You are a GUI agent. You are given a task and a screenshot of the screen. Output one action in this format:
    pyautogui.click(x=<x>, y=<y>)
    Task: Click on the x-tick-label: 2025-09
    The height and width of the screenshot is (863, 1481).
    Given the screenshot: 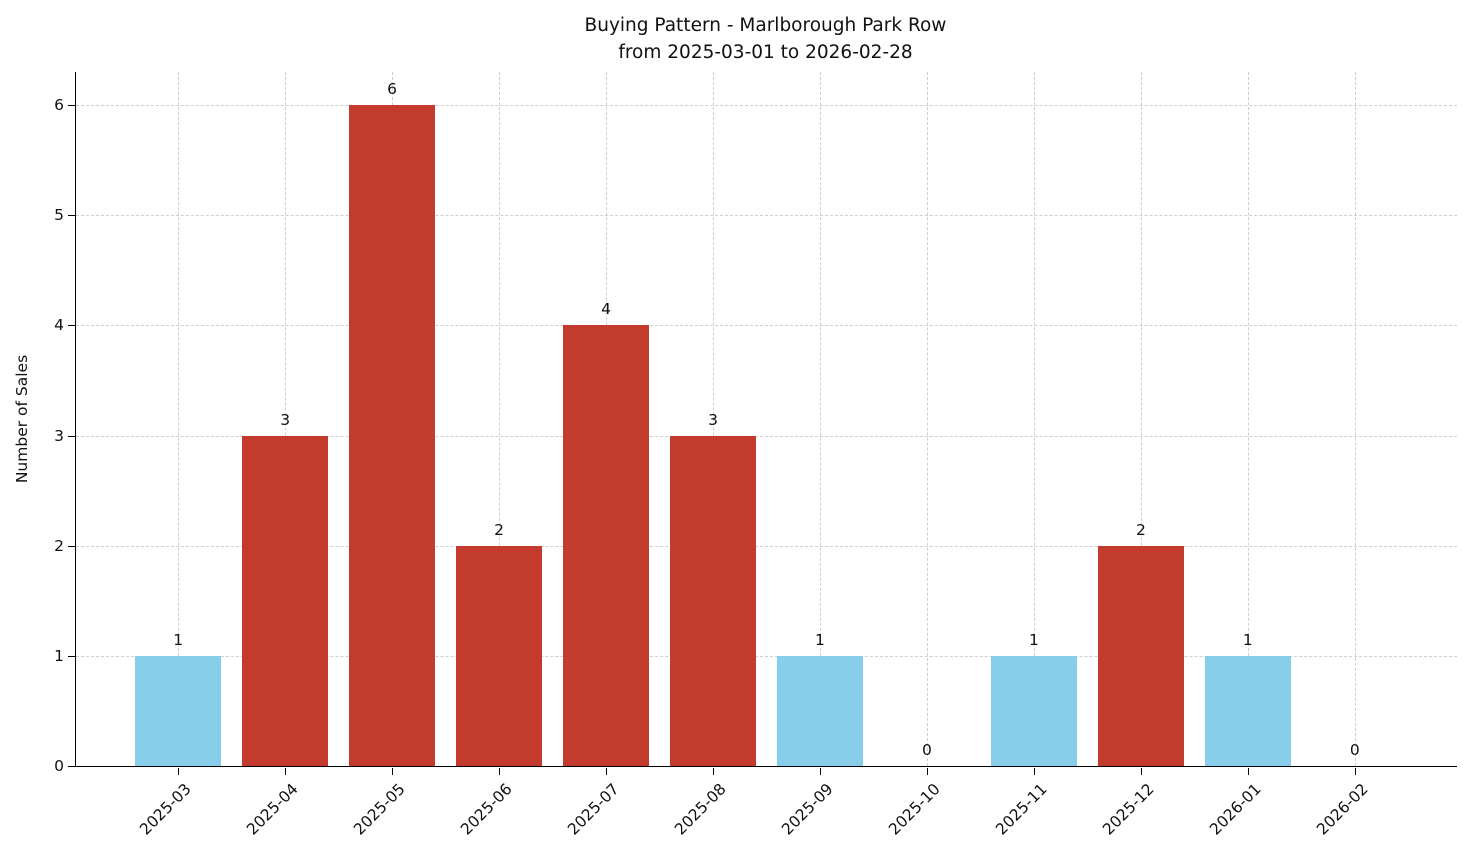 What is the action you would take?
    pyautogui.click(x=807, y=809)
    